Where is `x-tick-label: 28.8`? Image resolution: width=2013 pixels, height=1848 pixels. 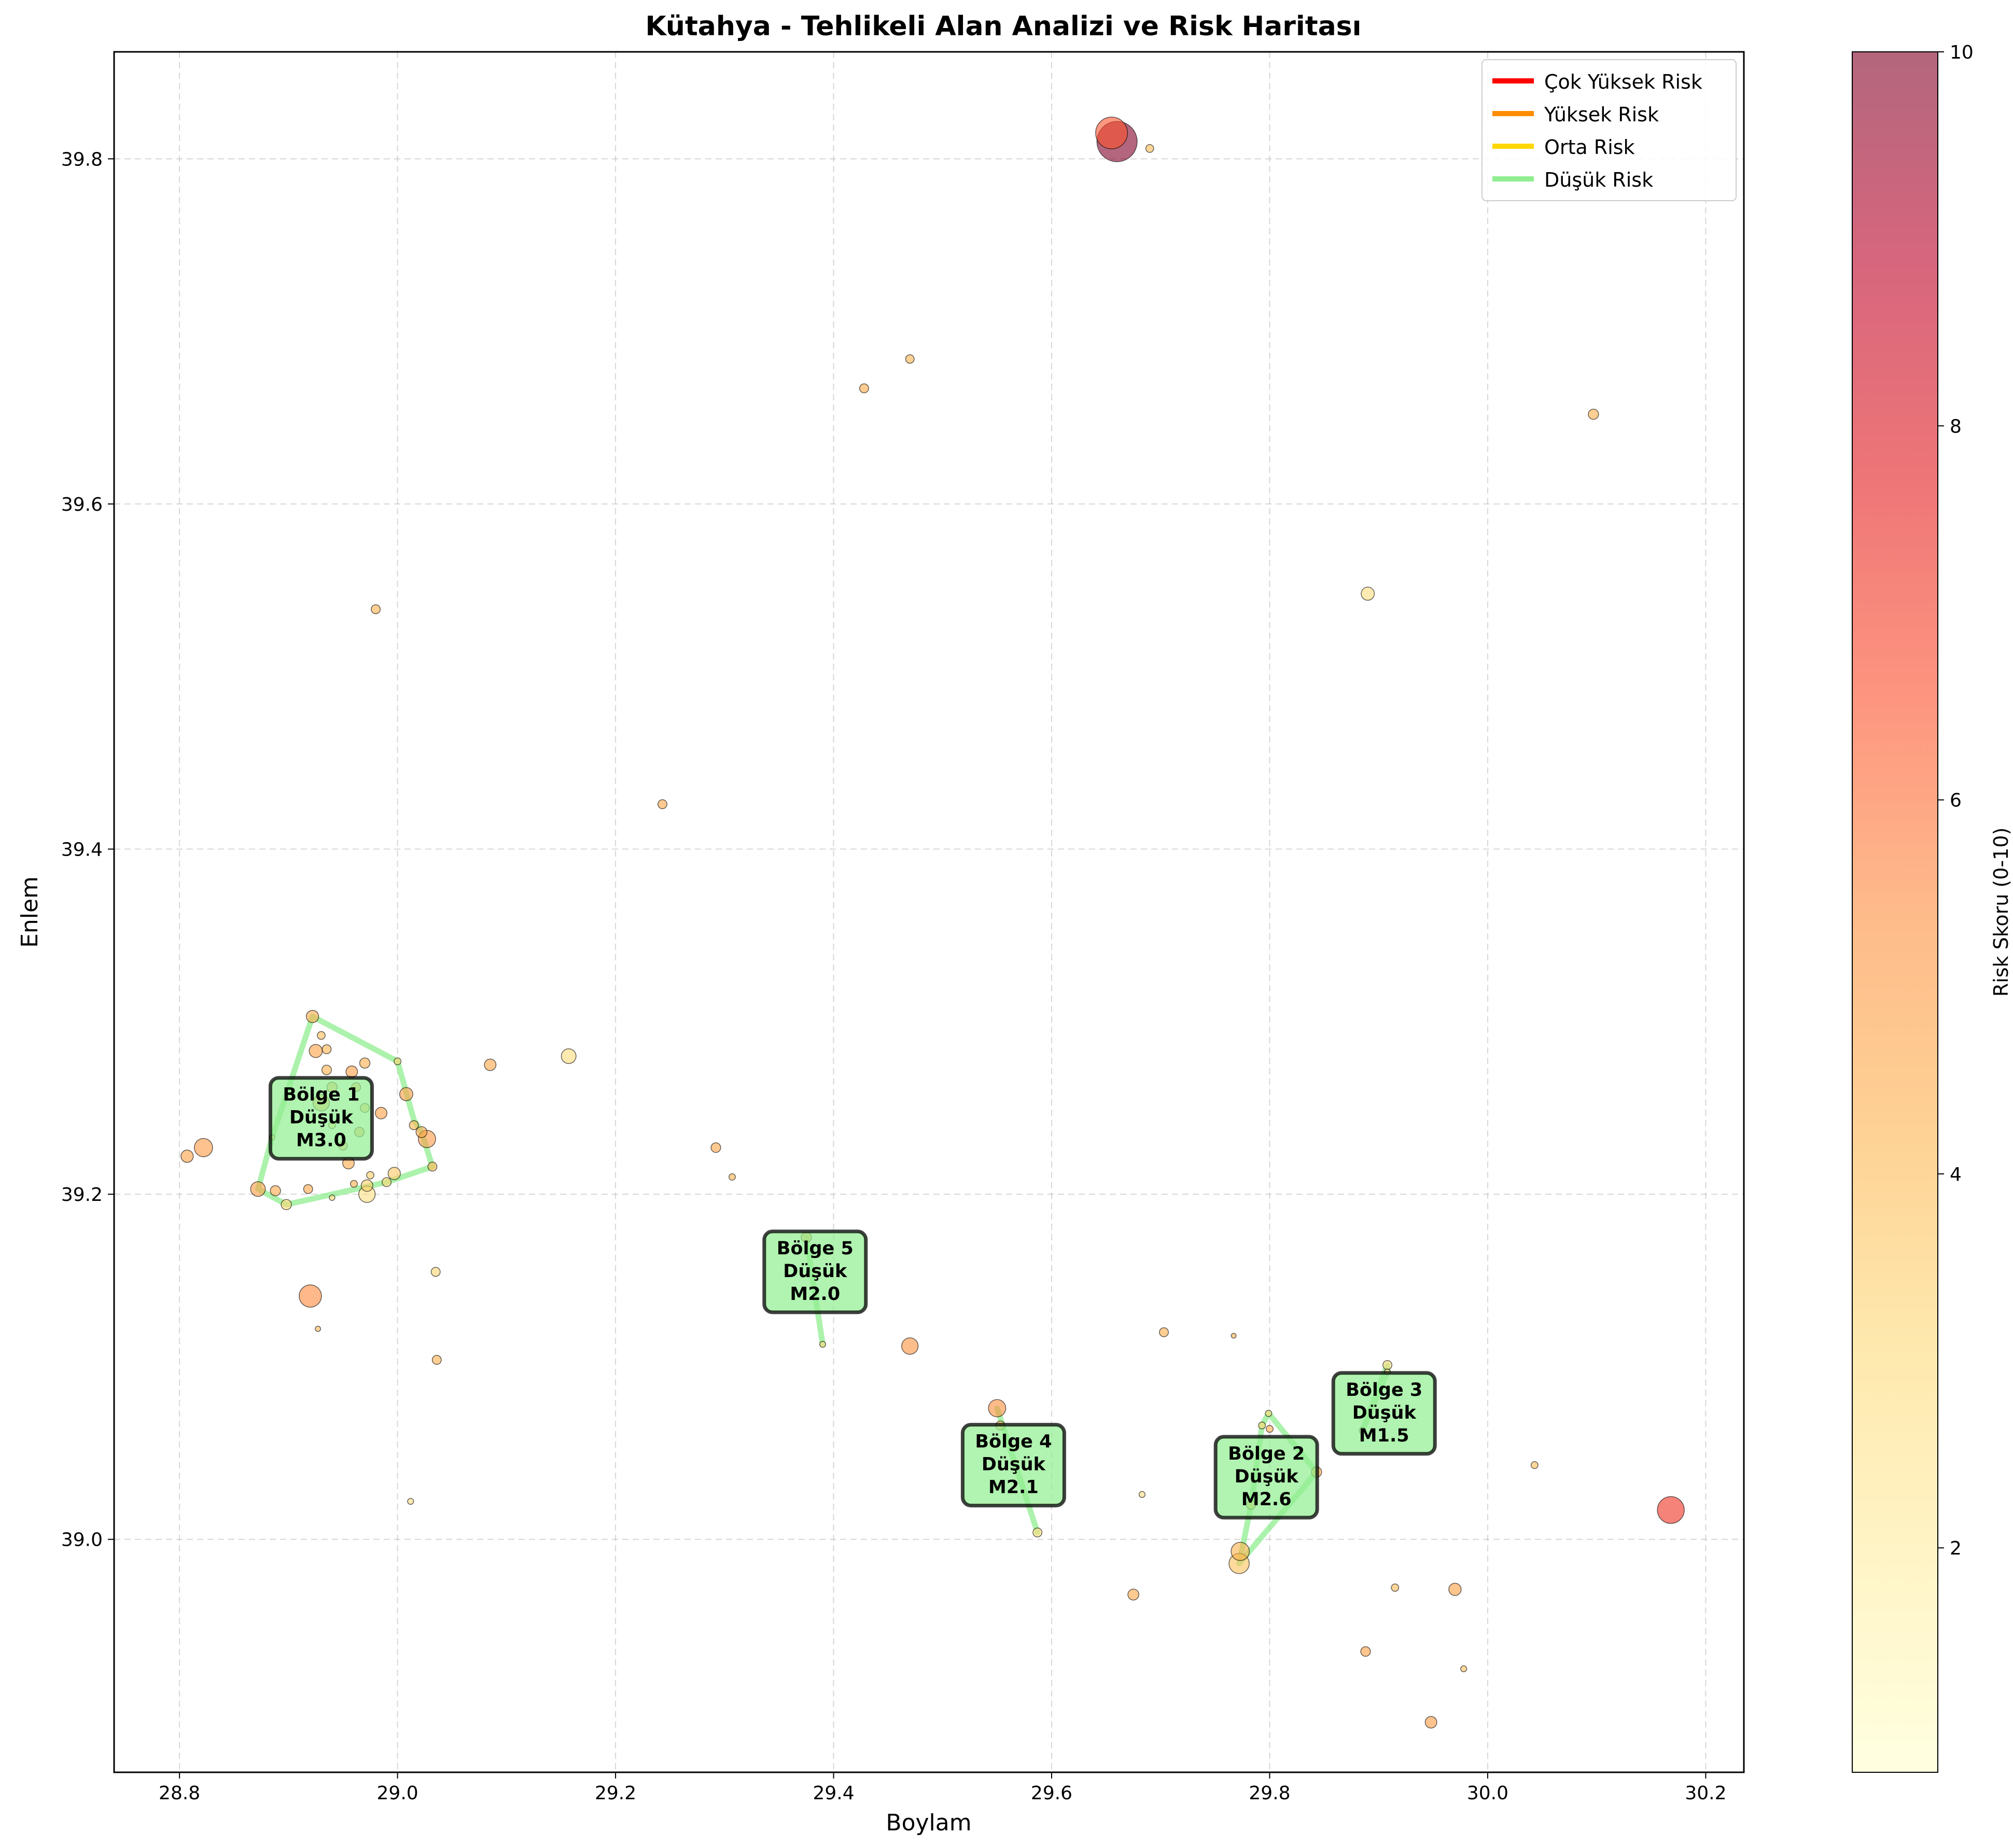
x-tick-label: 28.8 is located at coordinates (180, 1793).